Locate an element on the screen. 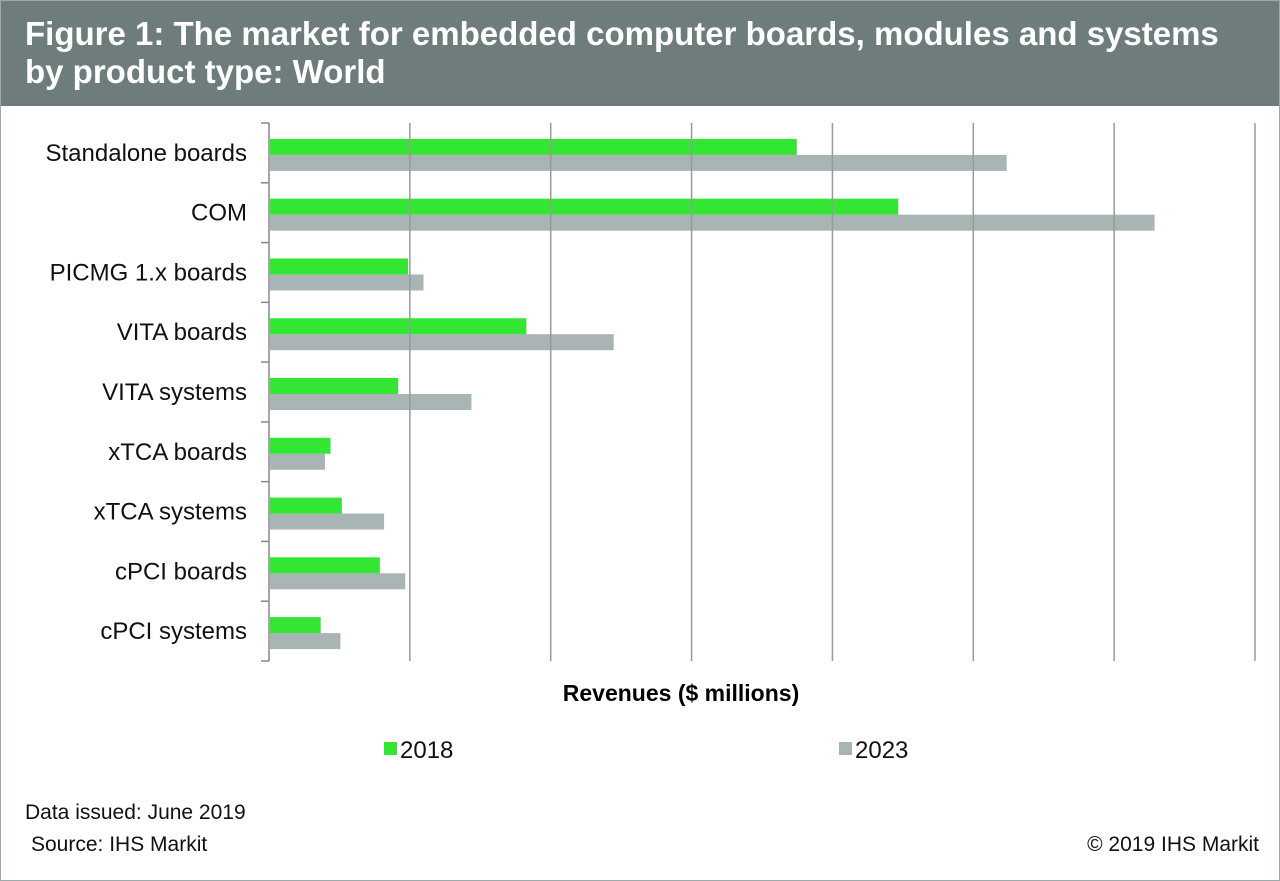 This screenshot has height=881, width=1280. legend-label: 2023 is located at coordinates (881, 750).